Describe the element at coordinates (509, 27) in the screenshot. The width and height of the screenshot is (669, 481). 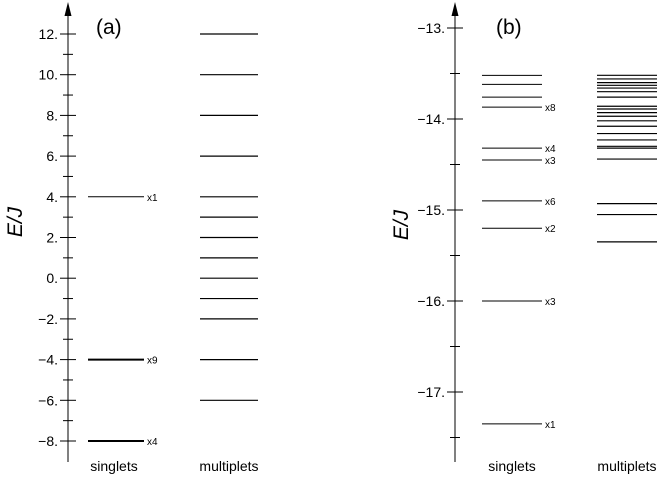
I see `panel-label: (b)` at that location.